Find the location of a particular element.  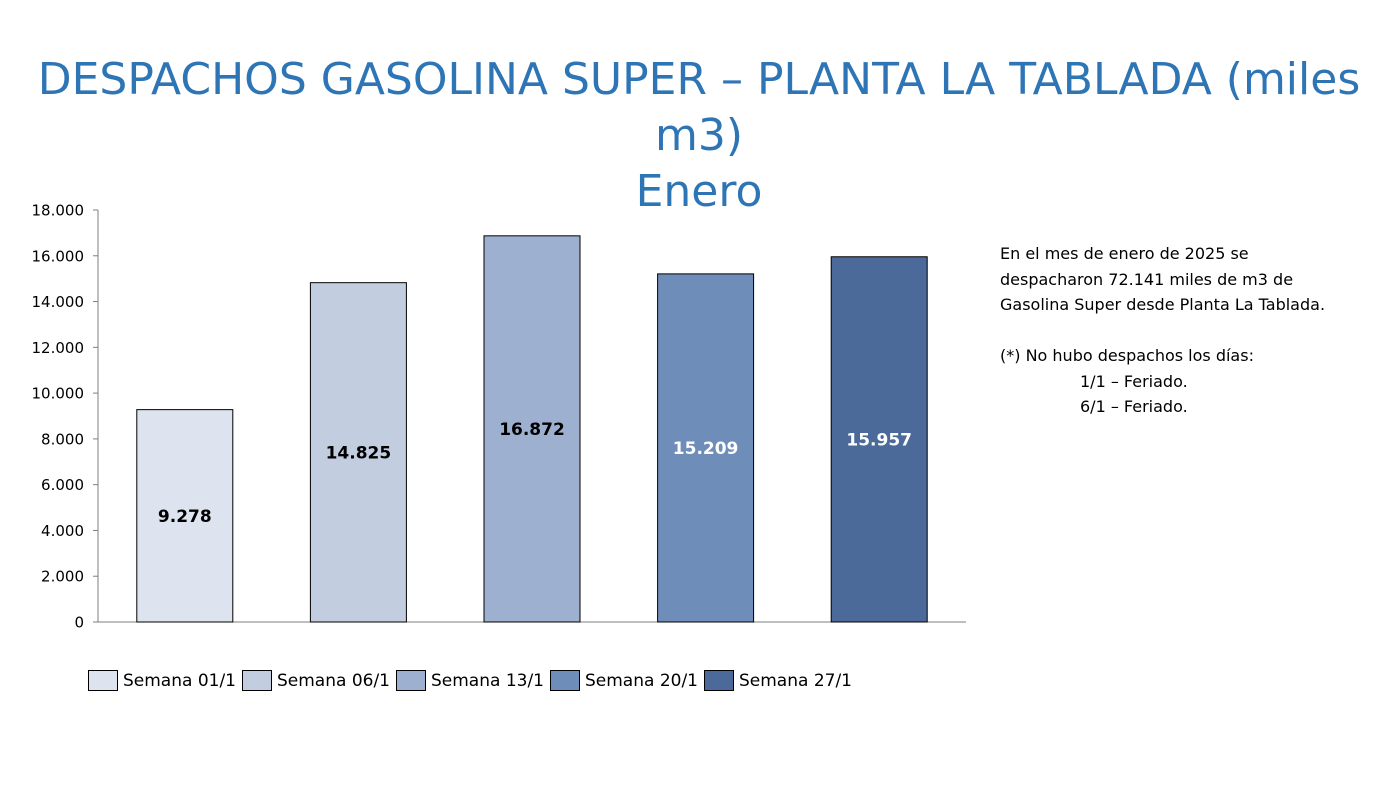

legend-item: Semana 01/1 is located at coordinates (162, 680).